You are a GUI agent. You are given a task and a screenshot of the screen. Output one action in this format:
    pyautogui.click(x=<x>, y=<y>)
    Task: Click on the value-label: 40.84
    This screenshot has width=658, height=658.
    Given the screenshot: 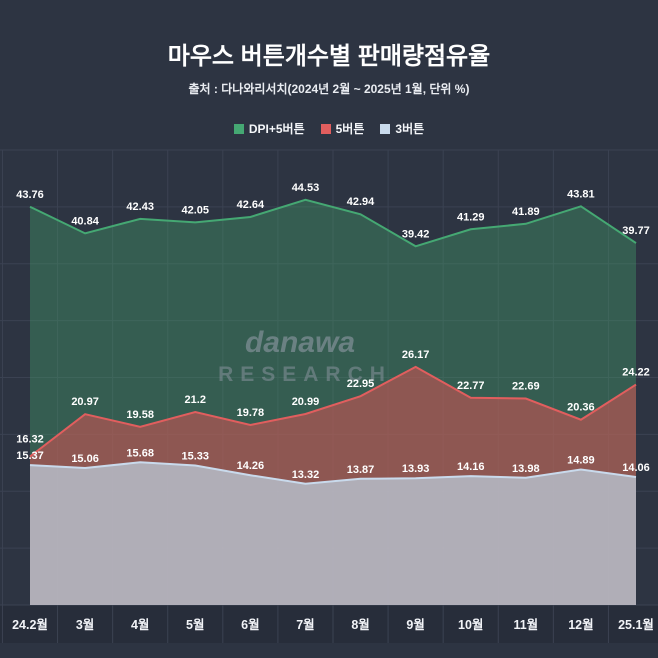 What is the action you would take?
    pyautogui.click(x=85, y=221)
    